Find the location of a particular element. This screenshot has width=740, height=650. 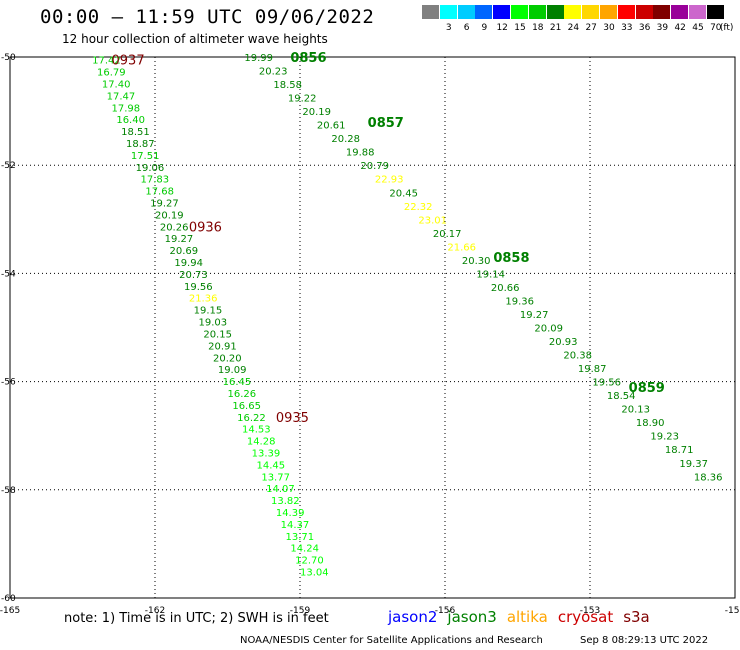

wave-height-label: 19.27 is located at coordinates (164, 204).